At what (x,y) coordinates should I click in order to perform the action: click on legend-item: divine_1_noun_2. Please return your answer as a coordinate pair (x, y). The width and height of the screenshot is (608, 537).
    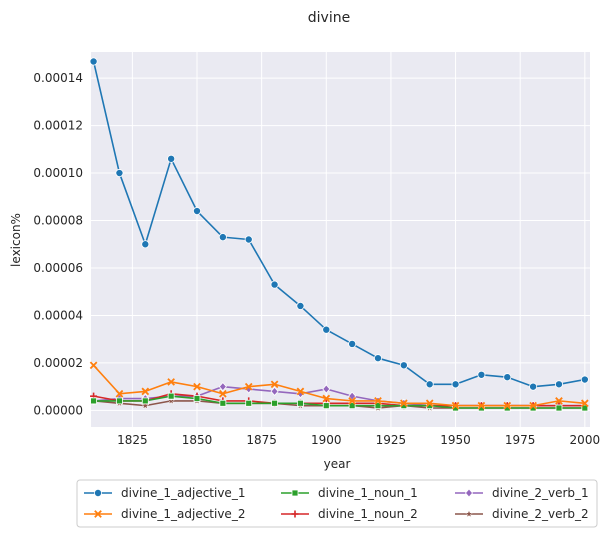
    Looking at the image, I should click on (349, 514).